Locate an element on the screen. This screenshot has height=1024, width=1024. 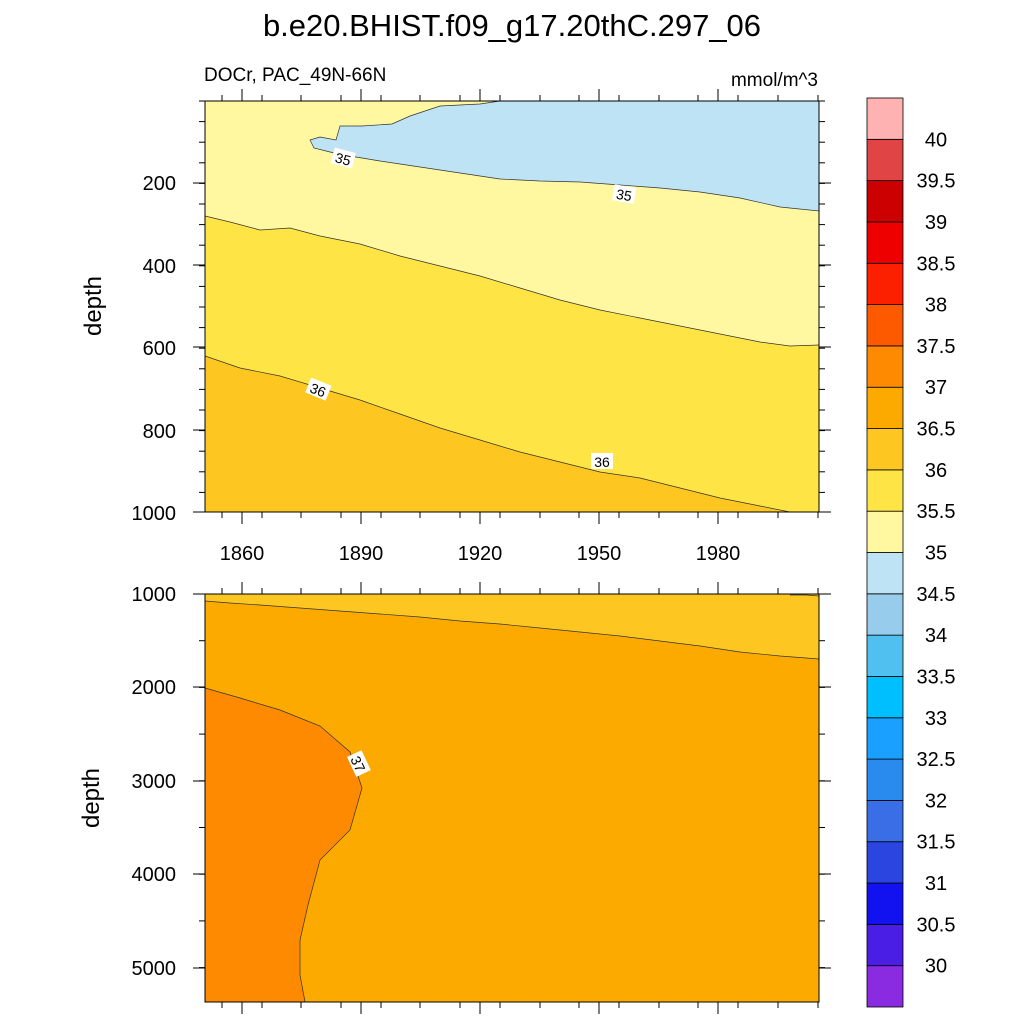
colorbar-level-label: 31 is located at coordinates (936, 884).